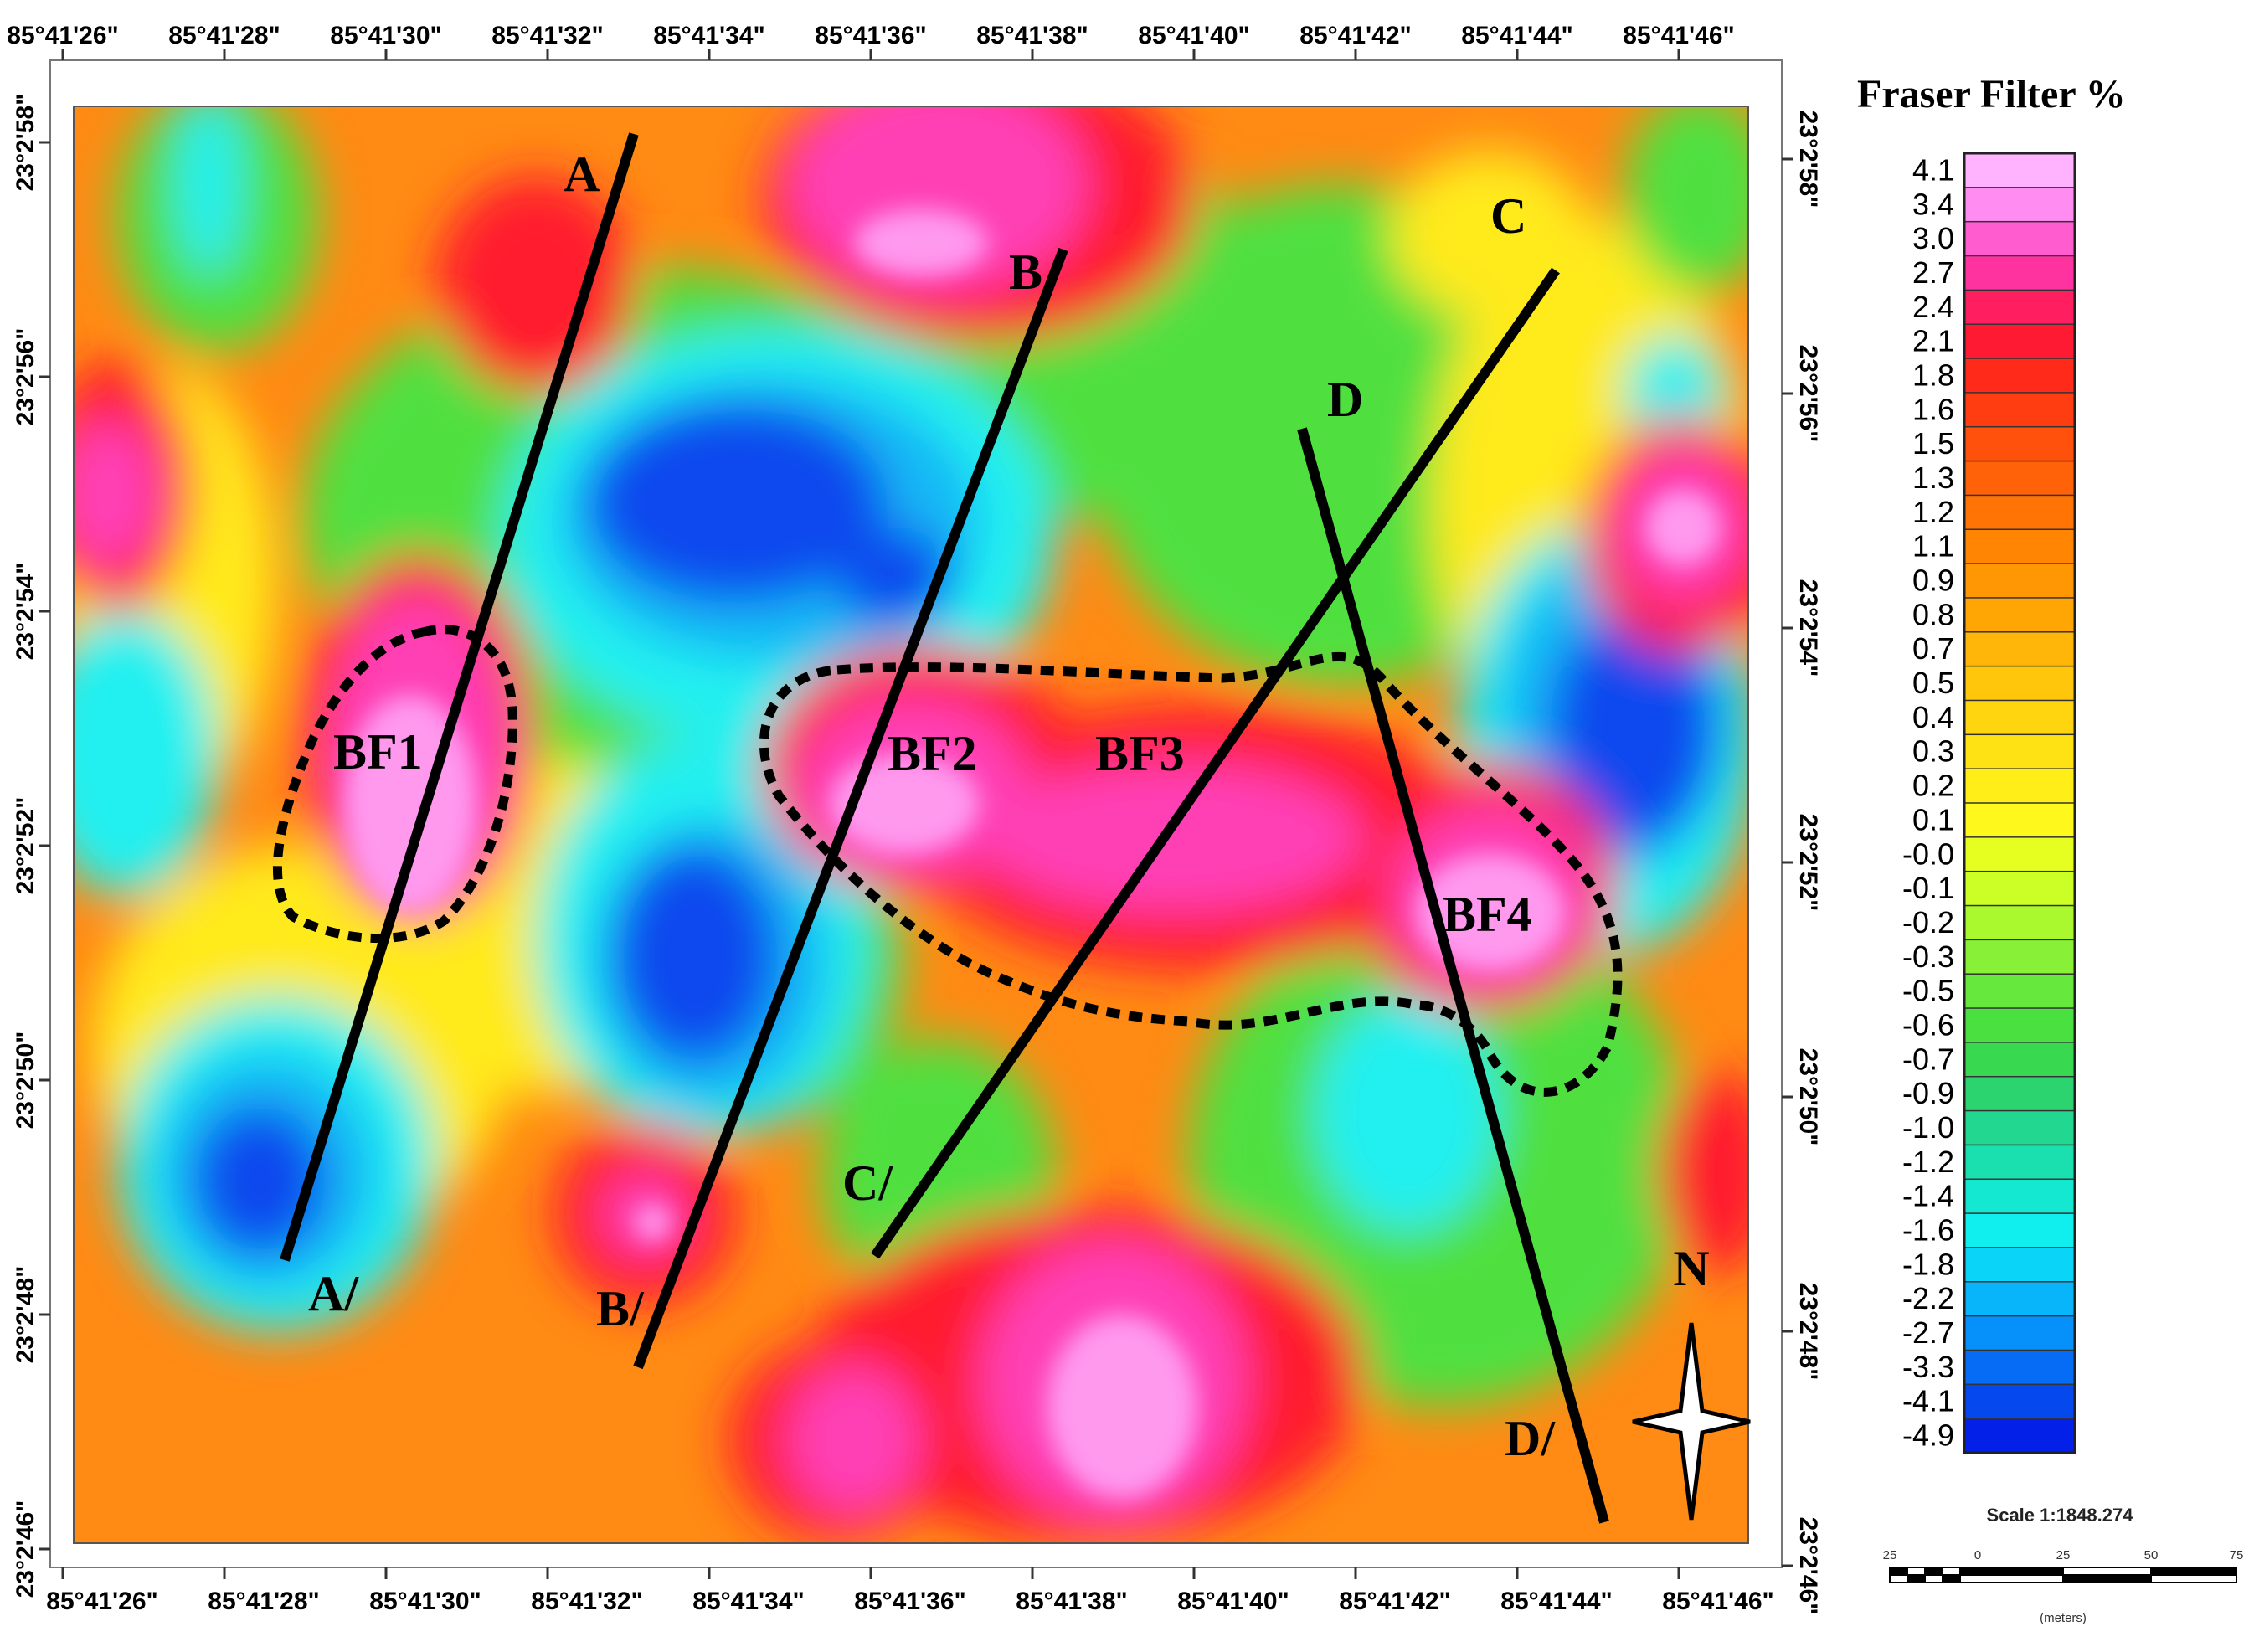  Describe the element at coordinates (1556, 1601) in the screenshot. I see `bottom-lon-label: 85°41'44"` at that location.